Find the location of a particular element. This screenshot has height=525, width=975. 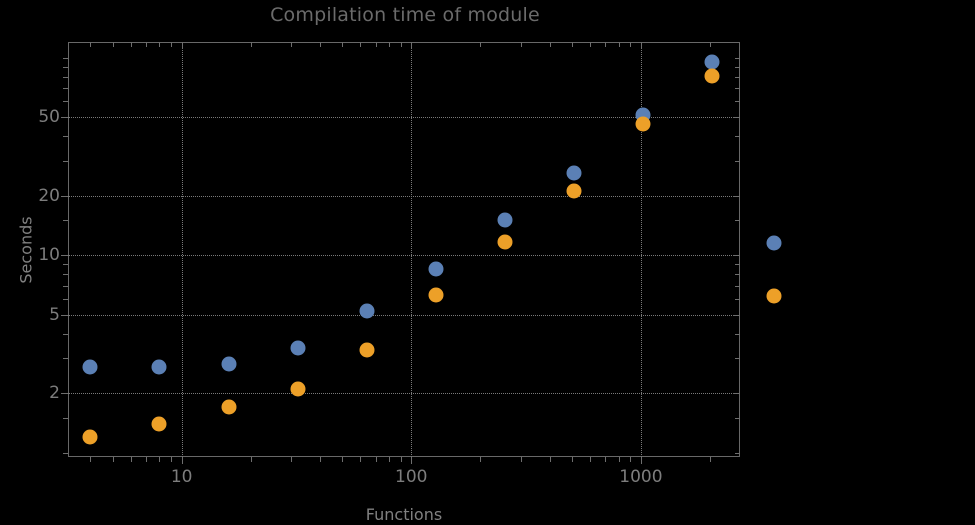

x-axis-title: Functions is located at coordinates (404, 514).